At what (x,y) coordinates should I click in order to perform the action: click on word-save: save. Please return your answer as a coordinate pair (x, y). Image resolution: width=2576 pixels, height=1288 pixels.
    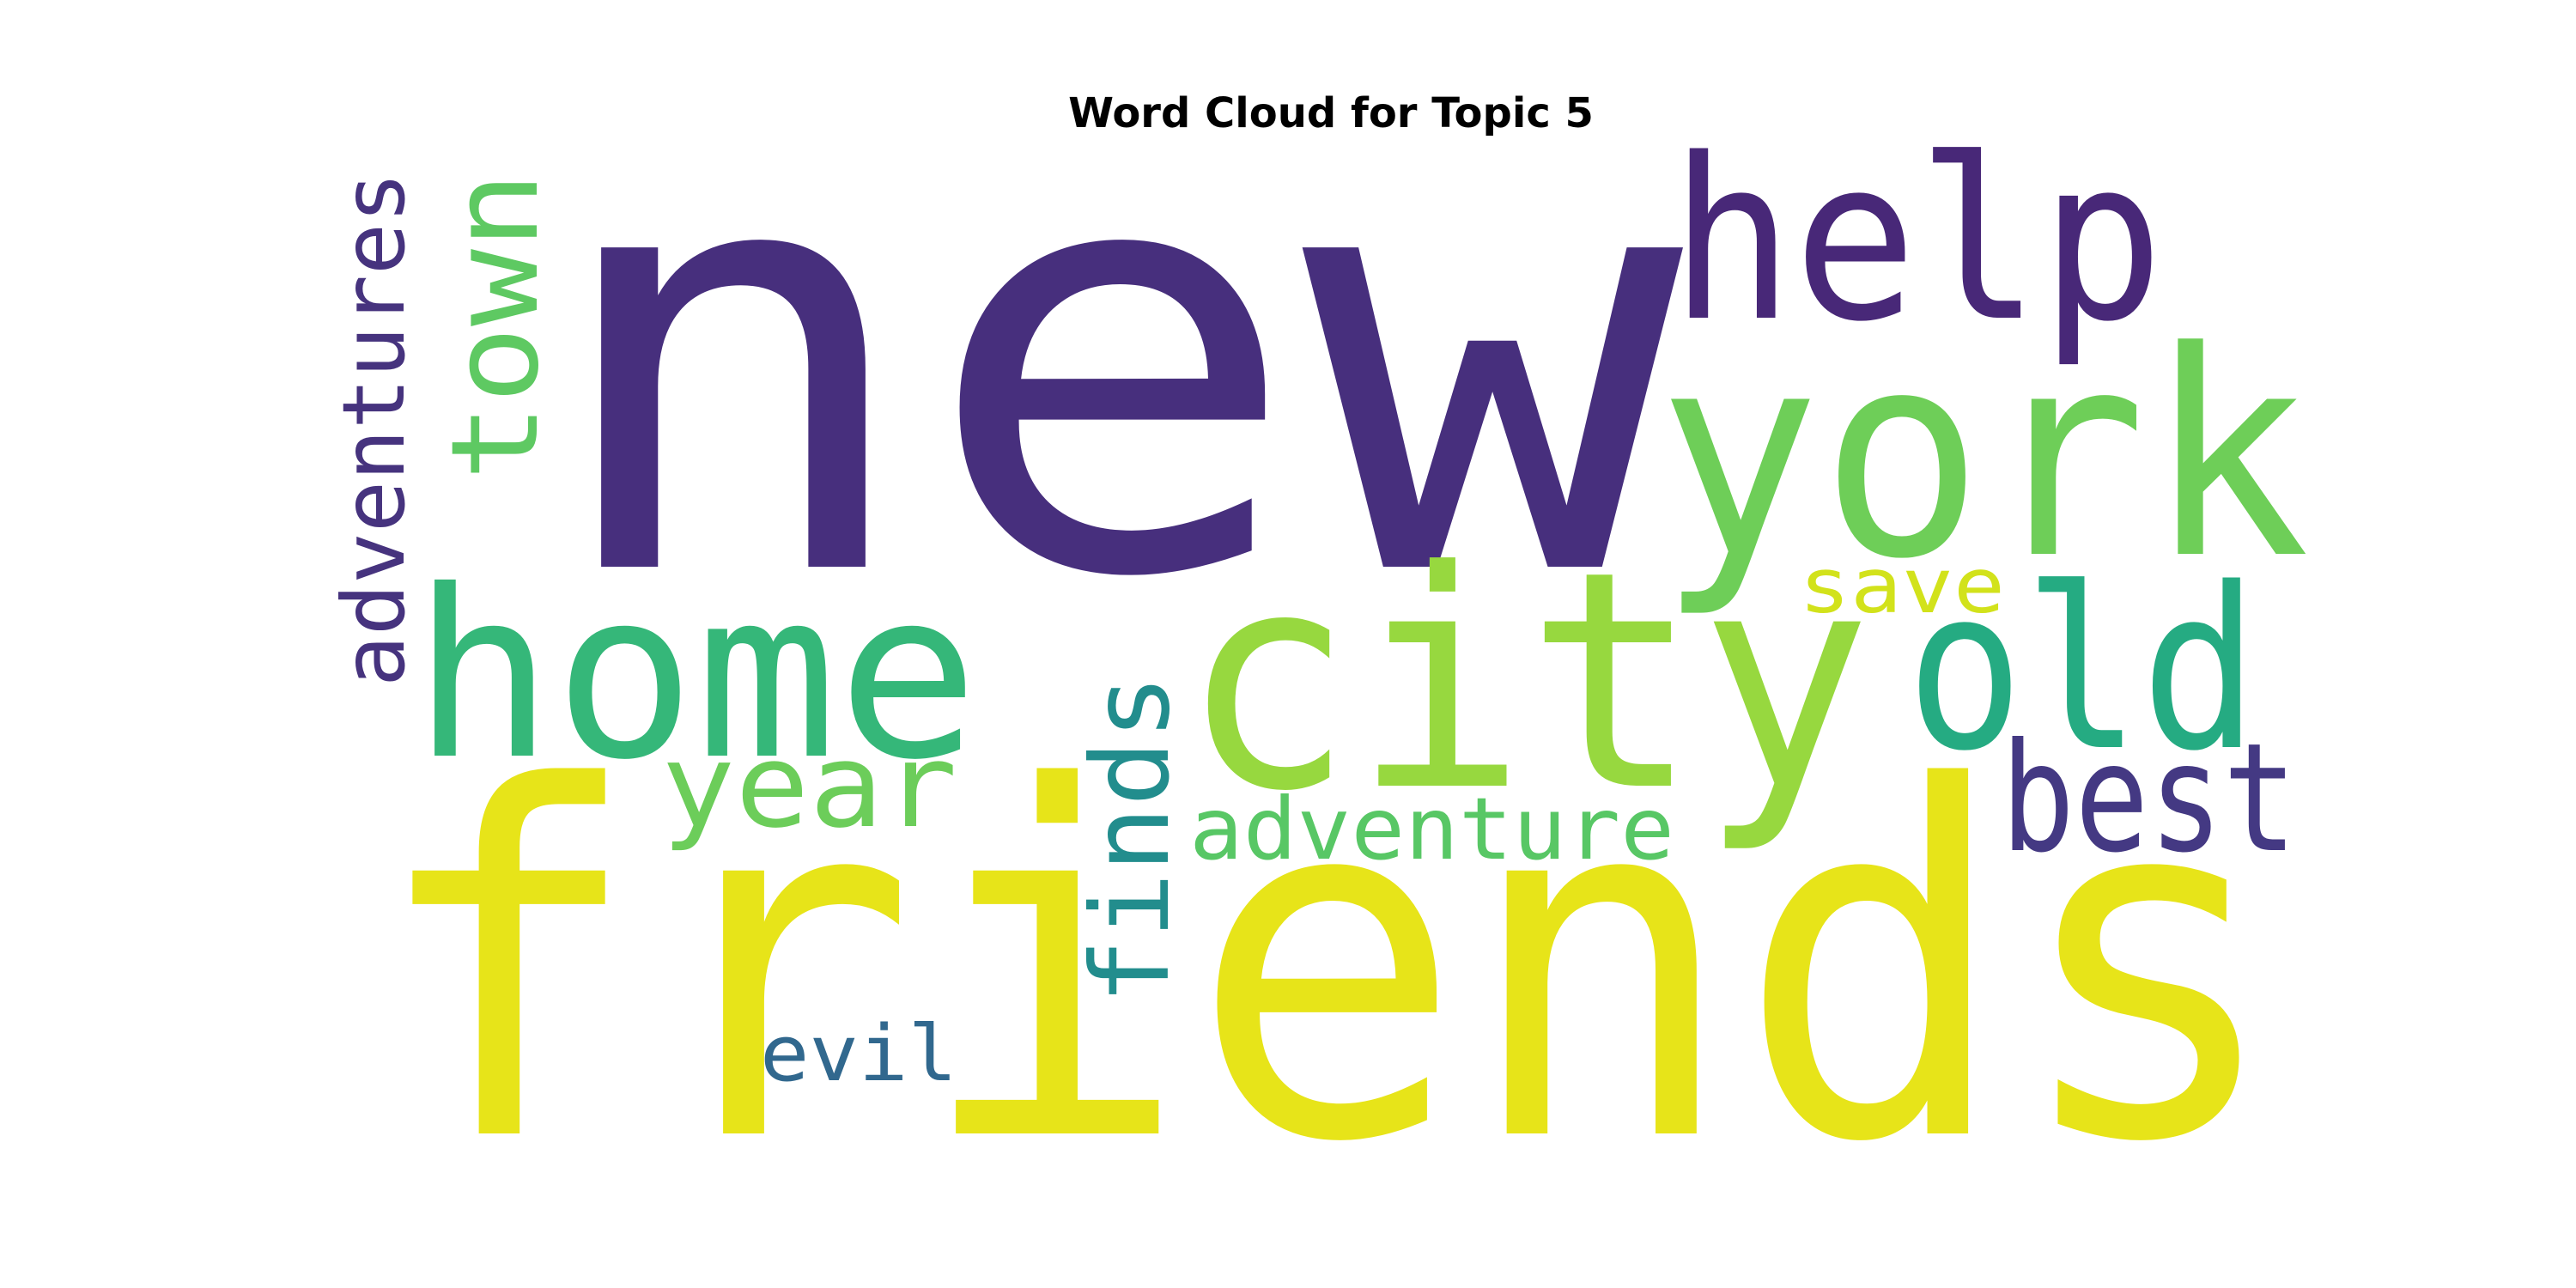
    Looking at the image, I should click on (1902, 586).